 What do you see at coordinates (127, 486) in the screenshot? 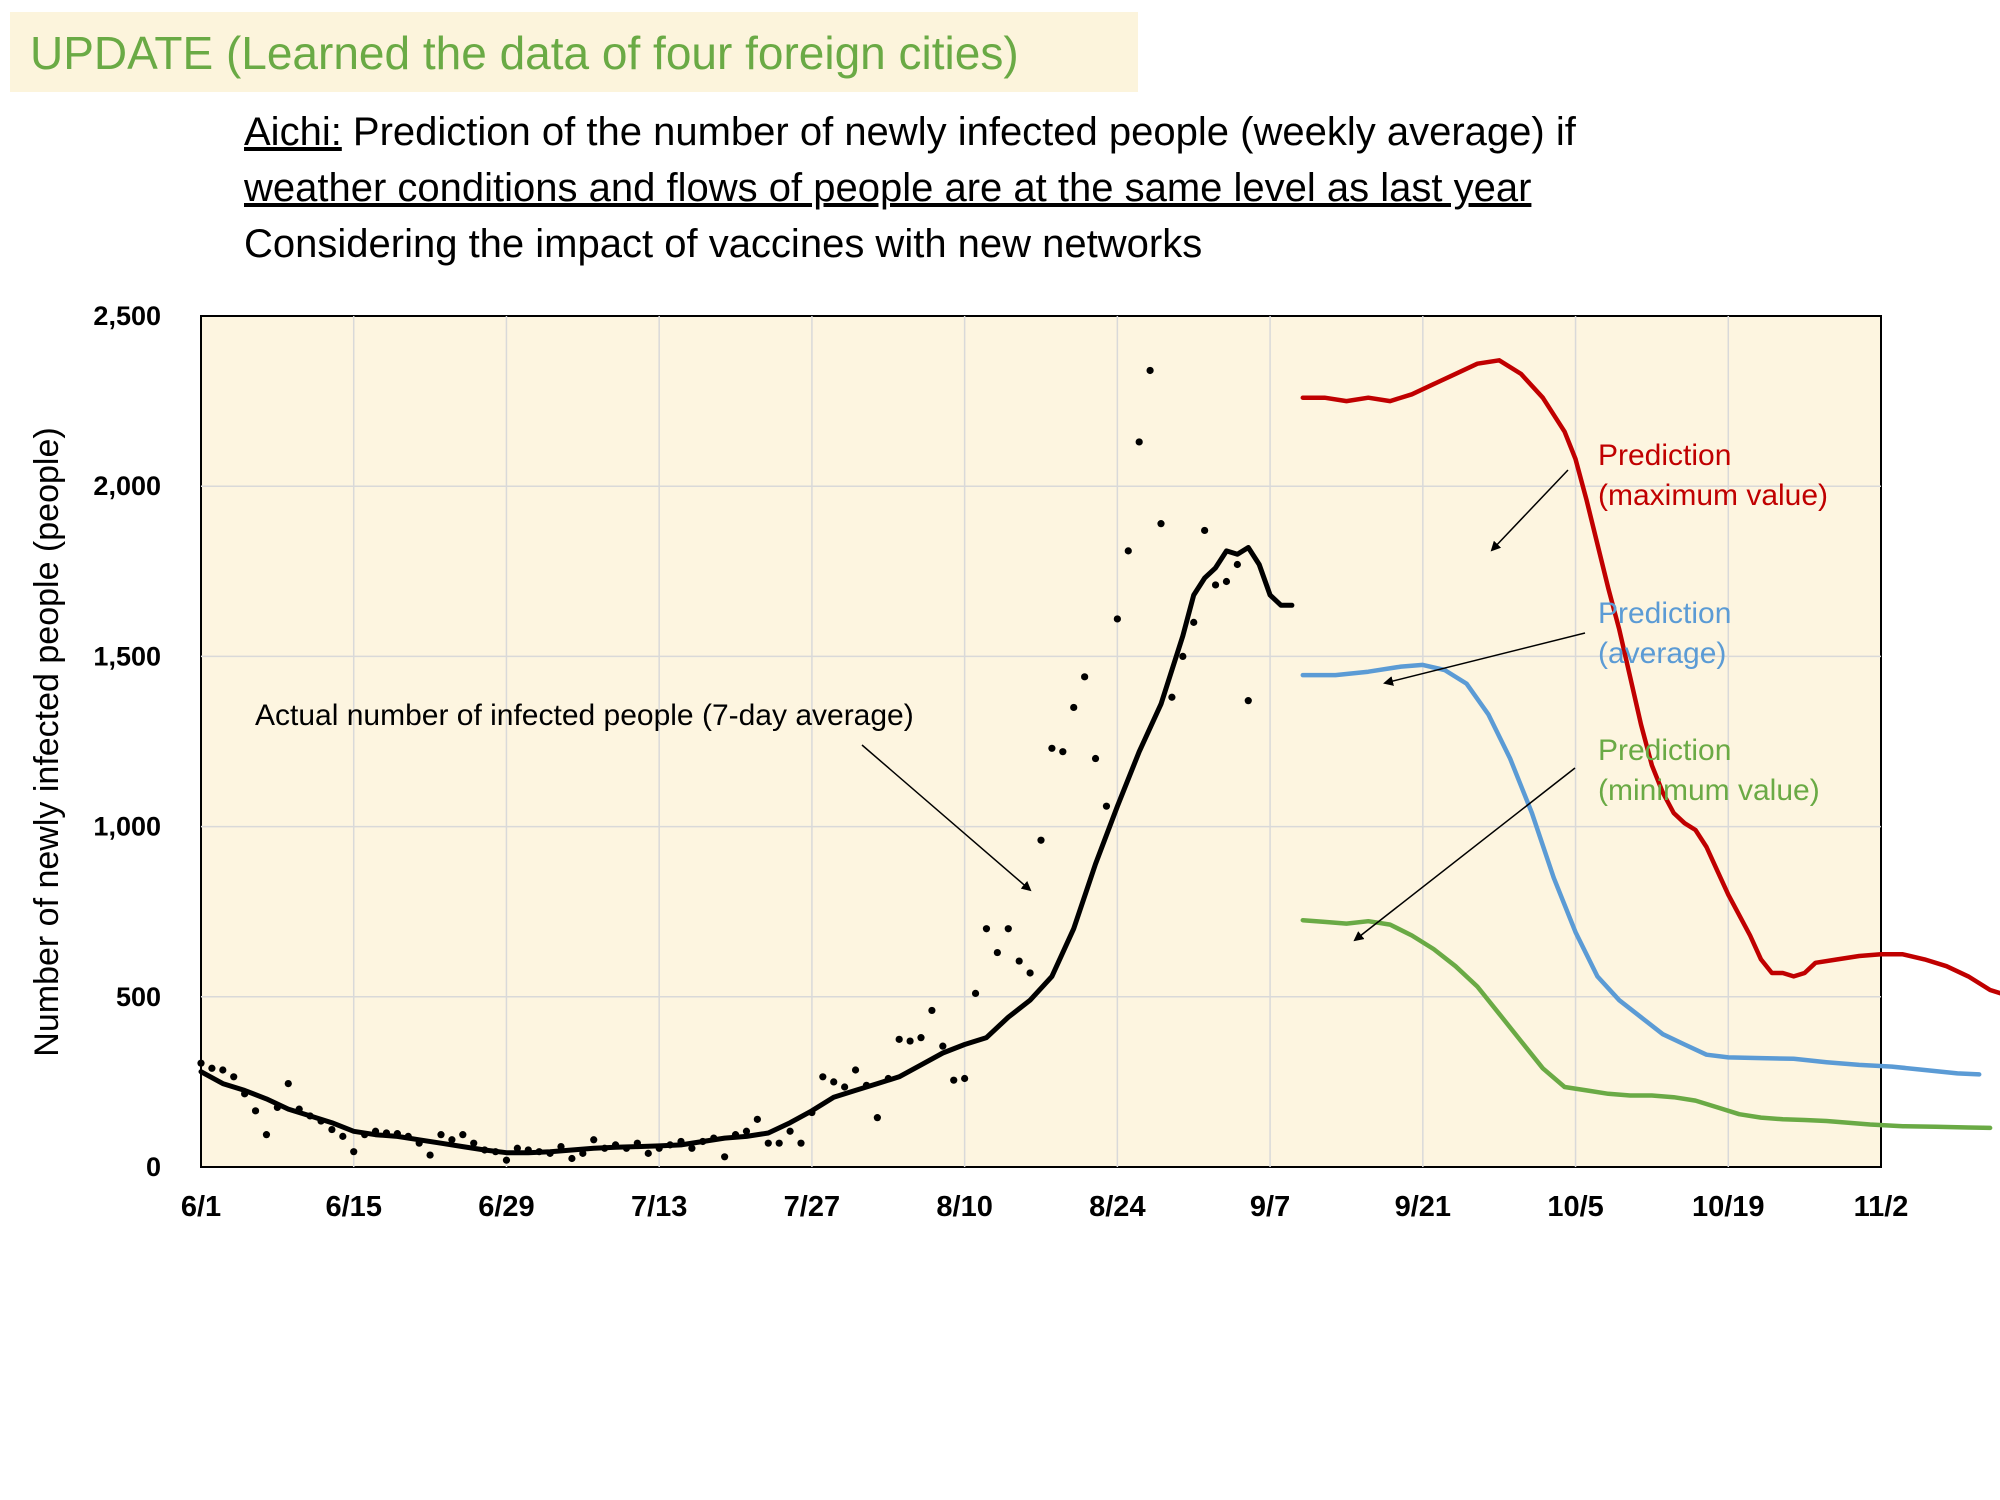
I see `y-tick-label: 2,000` at bounding box center [127, 486].